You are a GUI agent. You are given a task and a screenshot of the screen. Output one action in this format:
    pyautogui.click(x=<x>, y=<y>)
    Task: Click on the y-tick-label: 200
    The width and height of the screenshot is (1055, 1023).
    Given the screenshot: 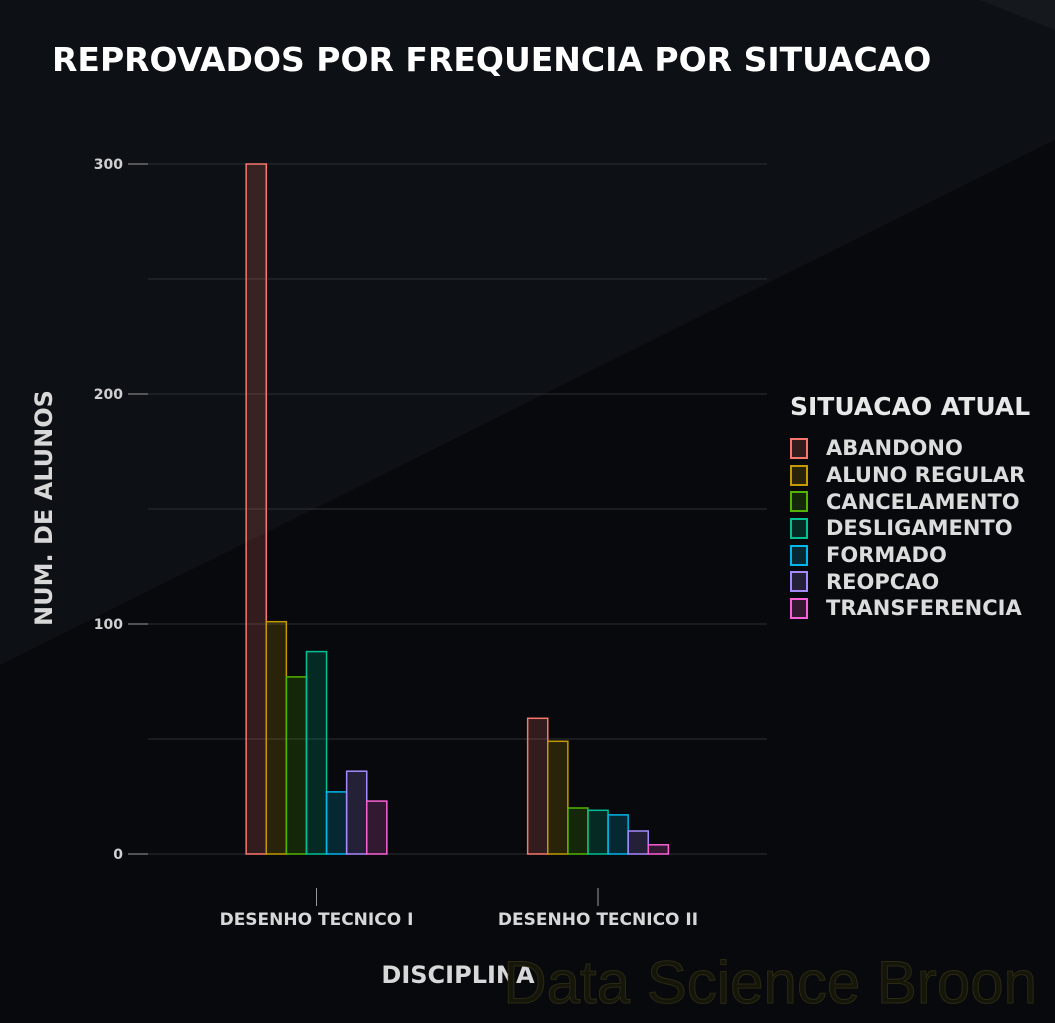 What is the action you would take?
    pyautogui.click(x=108, y=395)
    